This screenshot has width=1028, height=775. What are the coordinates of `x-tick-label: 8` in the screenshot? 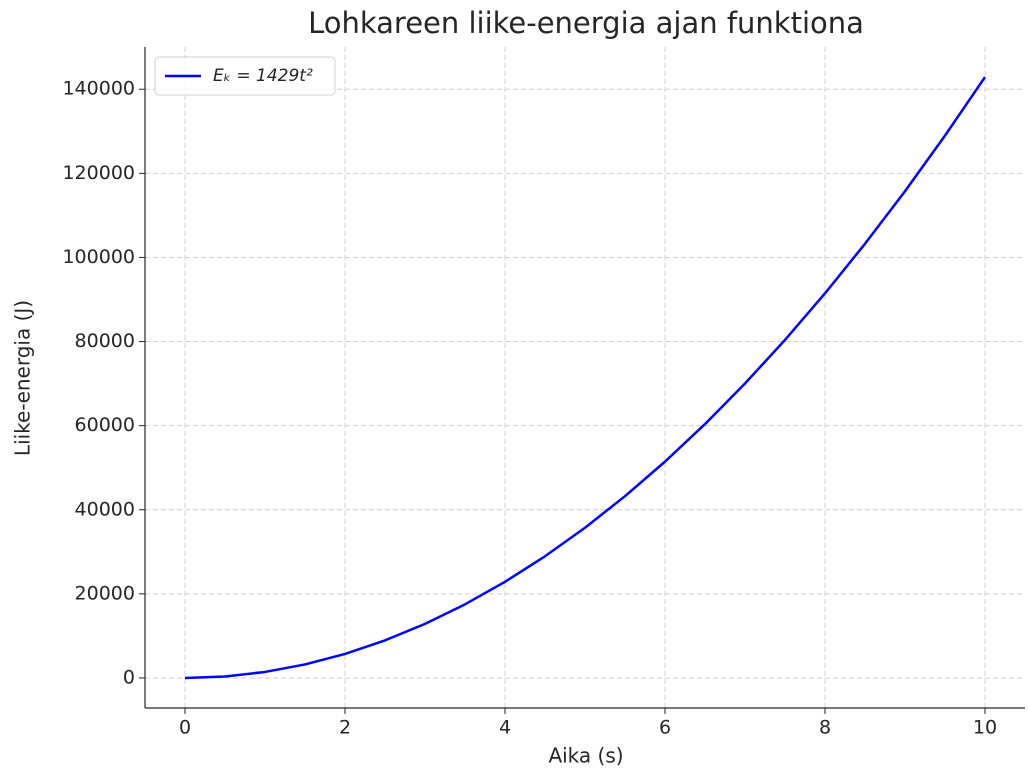 It's located at (825, 728).